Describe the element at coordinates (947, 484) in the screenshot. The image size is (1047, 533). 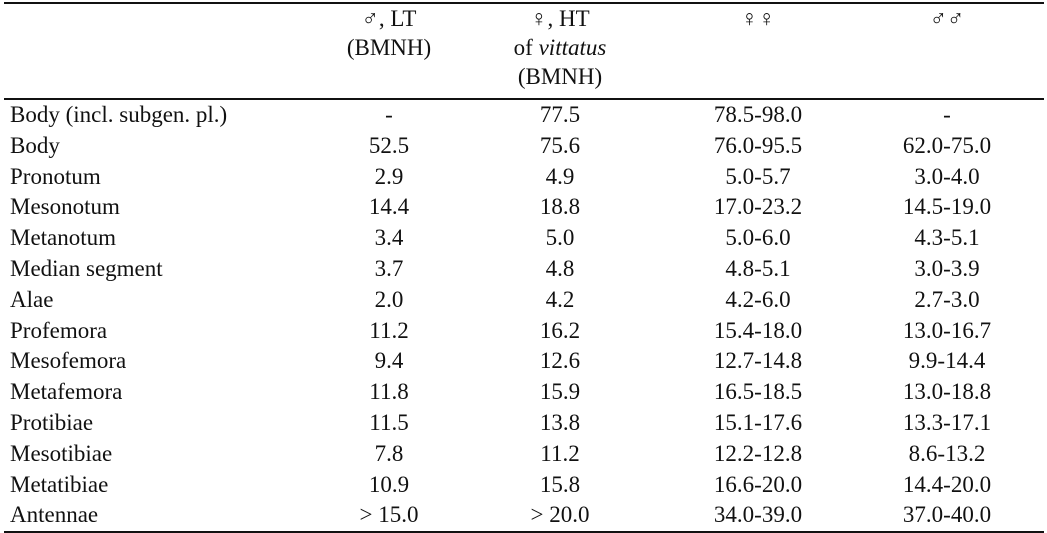
I see `males-range-value: 14.4-20.0` at that location.